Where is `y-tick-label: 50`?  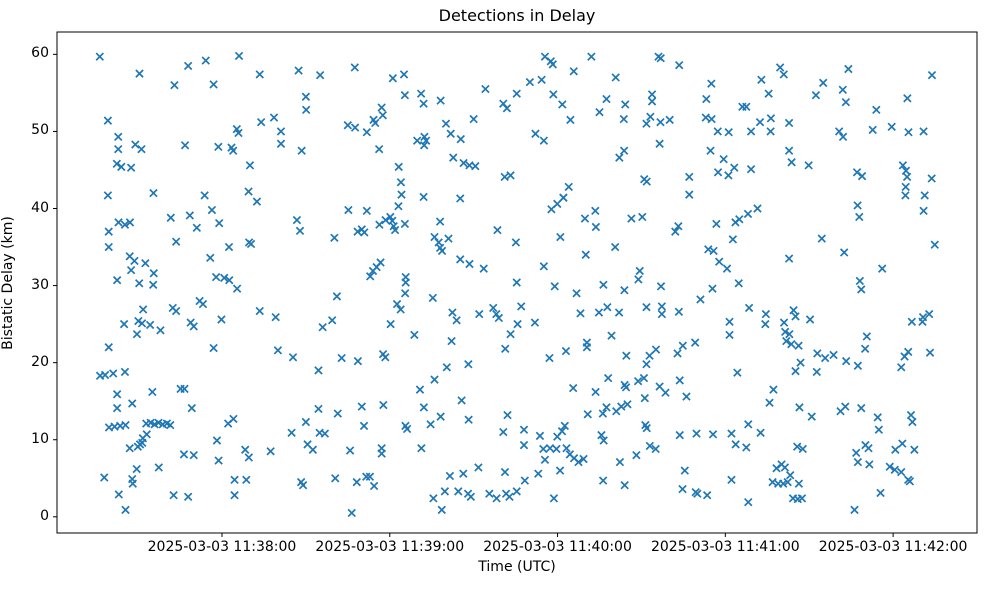
y-tick-label: 50 is located at coordinates (40, 130).